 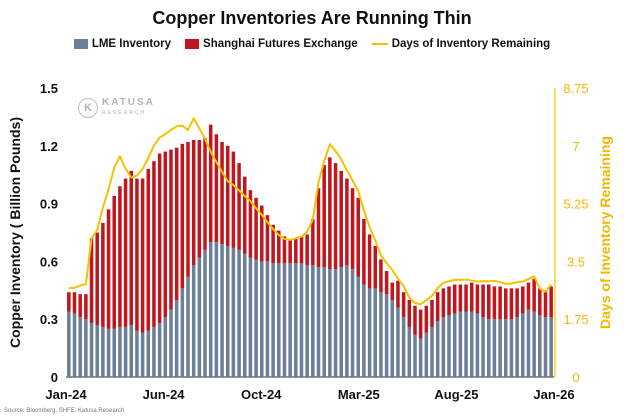 I want to click on legend-label-days: Days of Inventory Remaining, so click(x=471, y=44).